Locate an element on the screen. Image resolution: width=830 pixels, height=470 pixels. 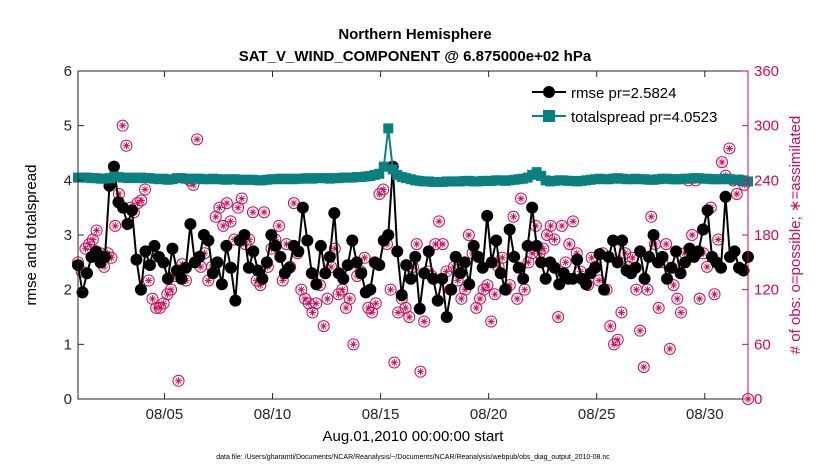
y-tick-label: 1 is located at coordinates (68, 344).